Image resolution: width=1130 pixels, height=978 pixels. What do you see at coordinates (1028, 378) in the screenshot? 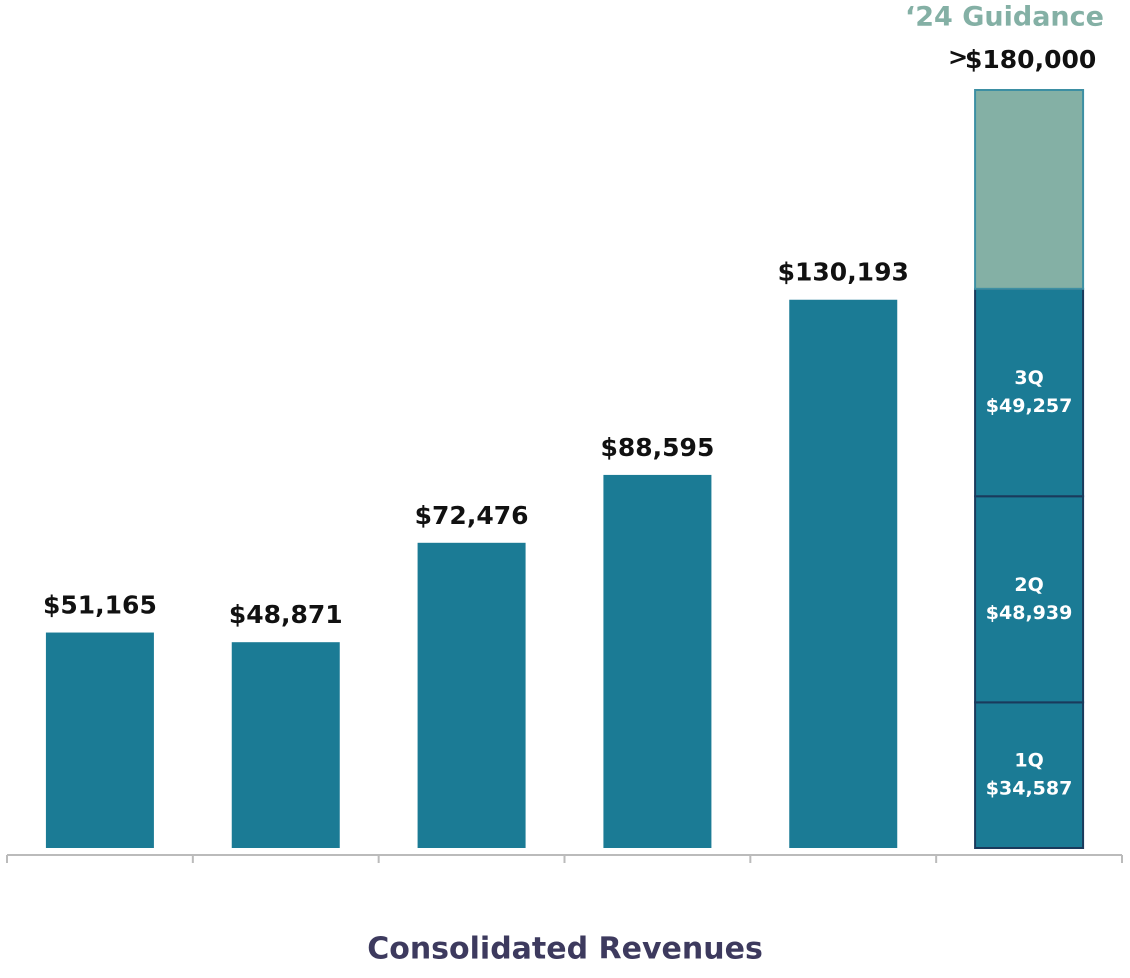
I see `segment-name: 3Q` at bounding box center [1028, 378].